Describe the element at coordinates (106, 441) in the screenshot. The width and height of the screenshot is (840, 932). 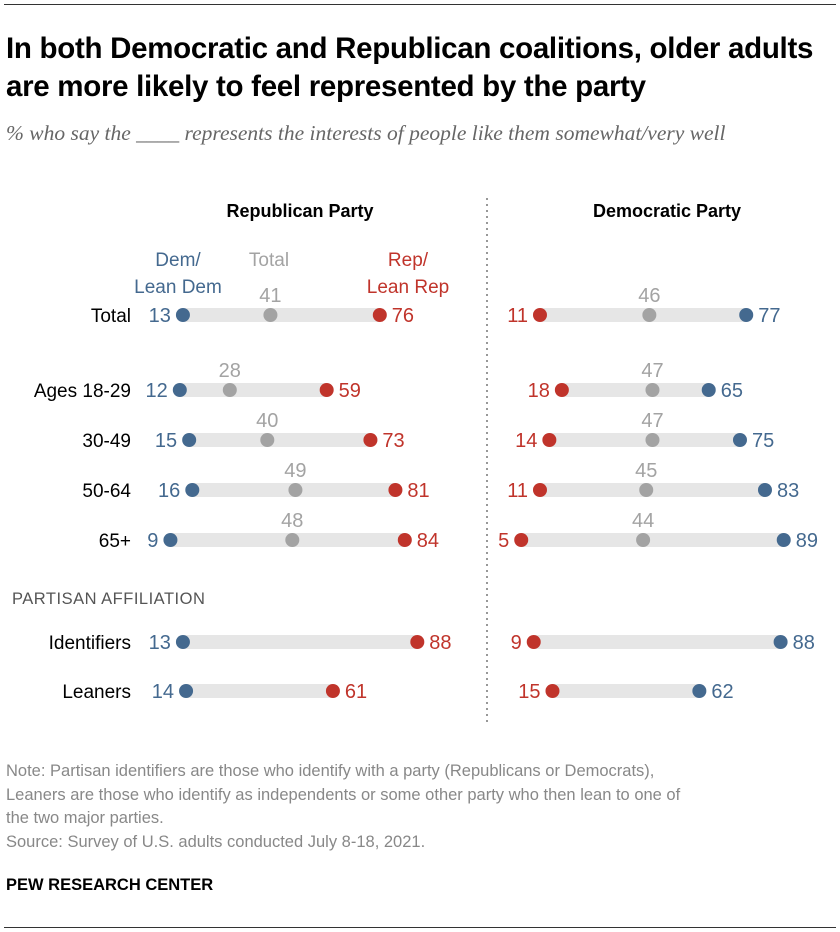
I see `category-label: 30-49` at that location.